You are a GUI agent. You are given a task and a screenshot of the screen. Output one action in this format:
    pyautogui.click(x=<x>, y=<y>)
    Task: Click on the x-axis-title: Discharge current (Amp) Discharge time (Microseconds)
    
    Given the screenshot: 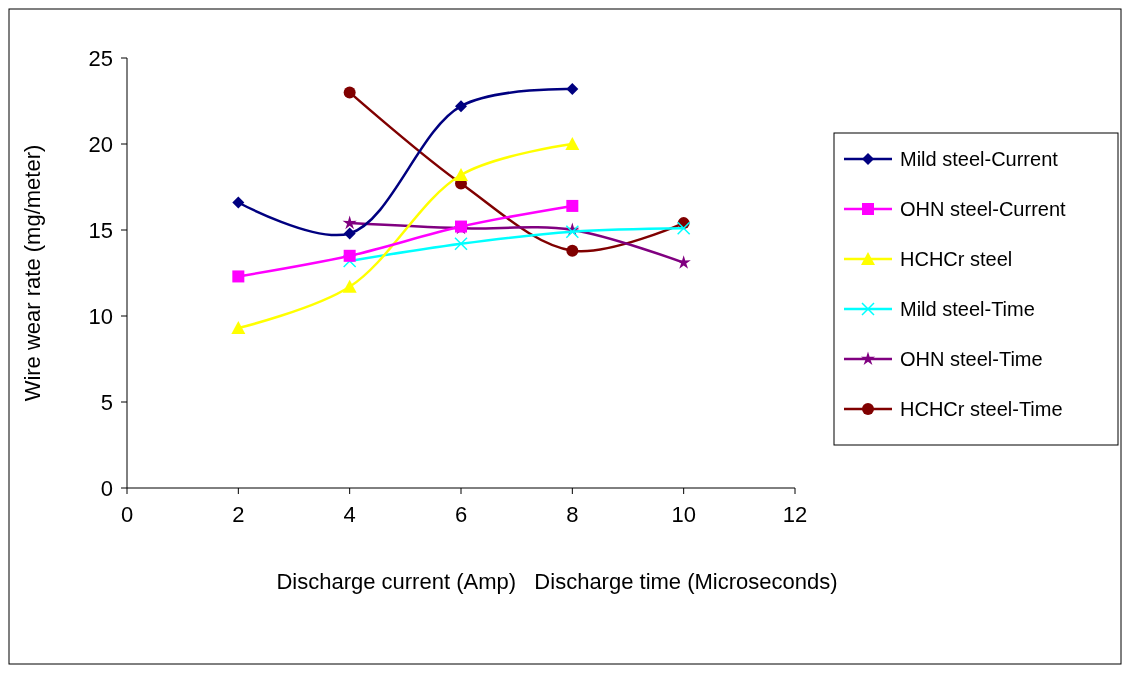 What is the action you would take?
    pyautogui.click(x=557, y=581)
    